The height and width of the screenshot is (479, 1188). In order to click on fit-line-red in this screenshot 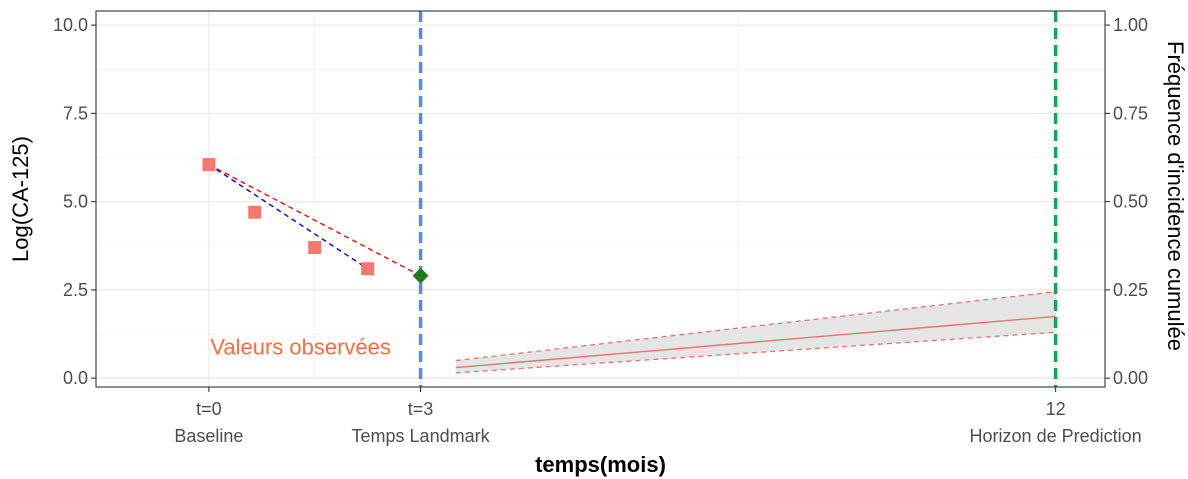, I will do `click(314, 220)`.